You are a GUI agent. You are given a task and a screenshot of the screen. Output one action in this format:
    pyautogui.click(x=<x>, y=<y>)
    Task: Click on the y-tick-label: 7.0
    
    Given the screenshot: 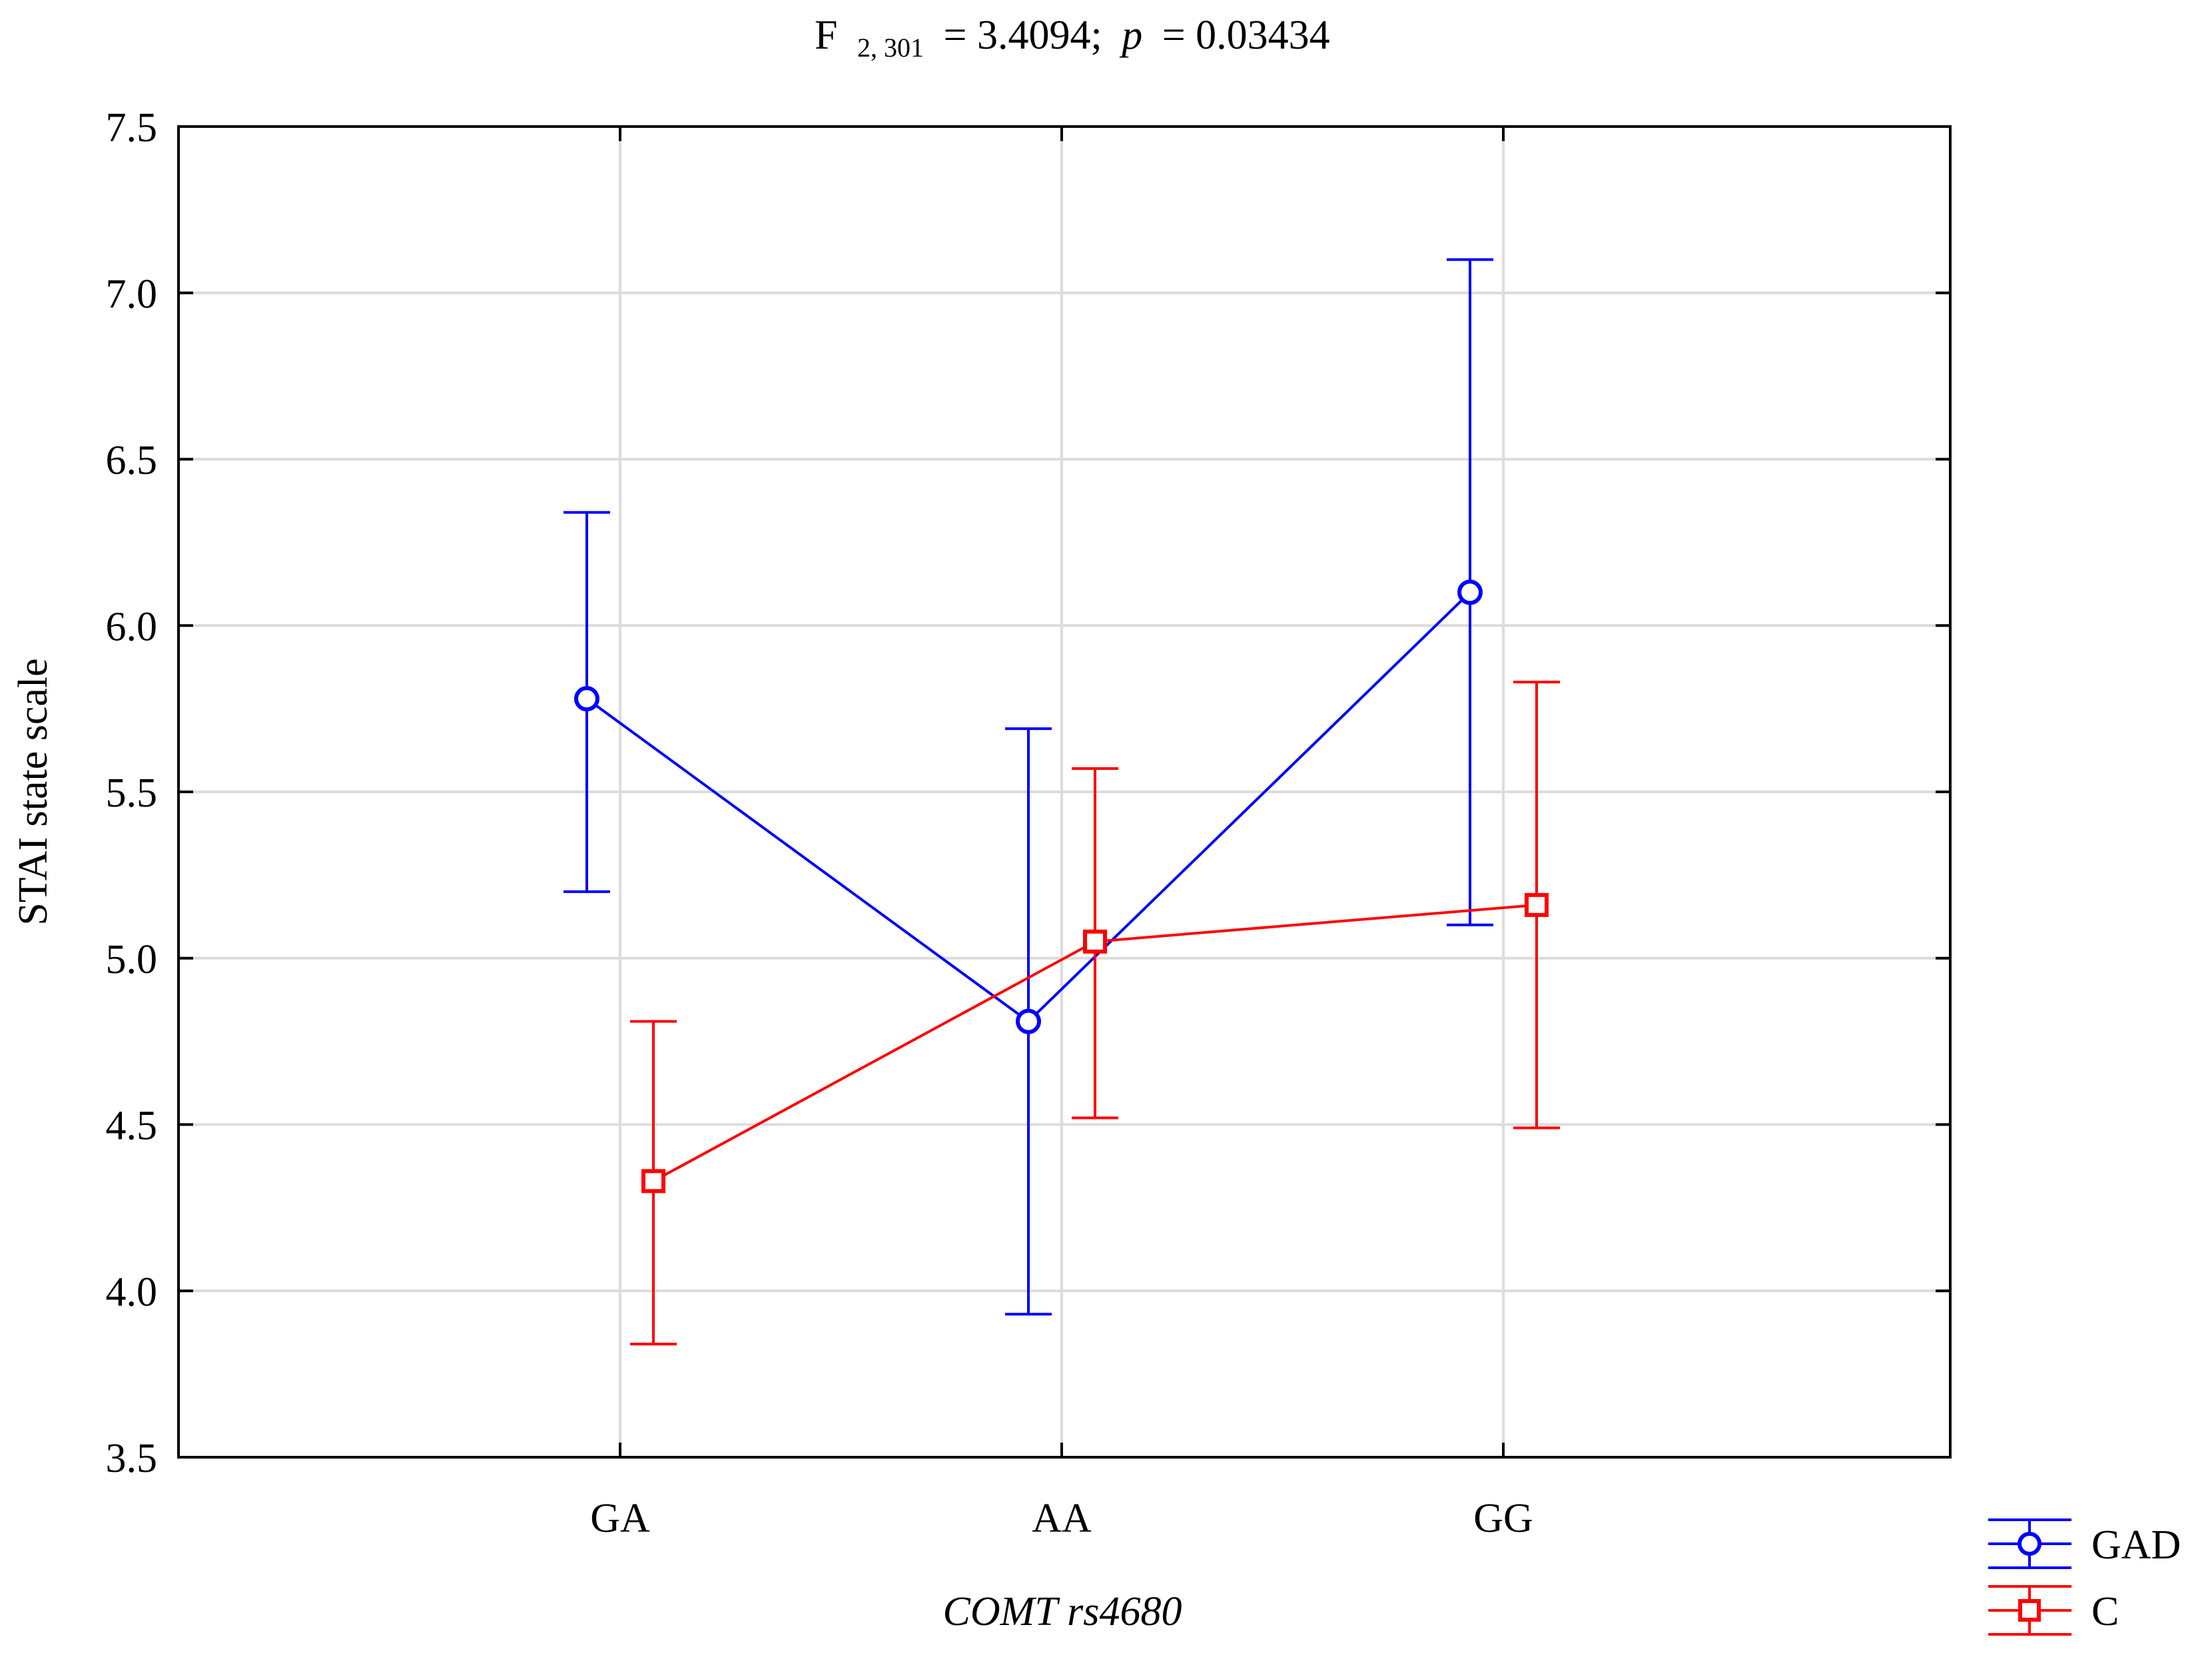 What is the action you would take?
    pyautogui.click(x=132, y=294)
    